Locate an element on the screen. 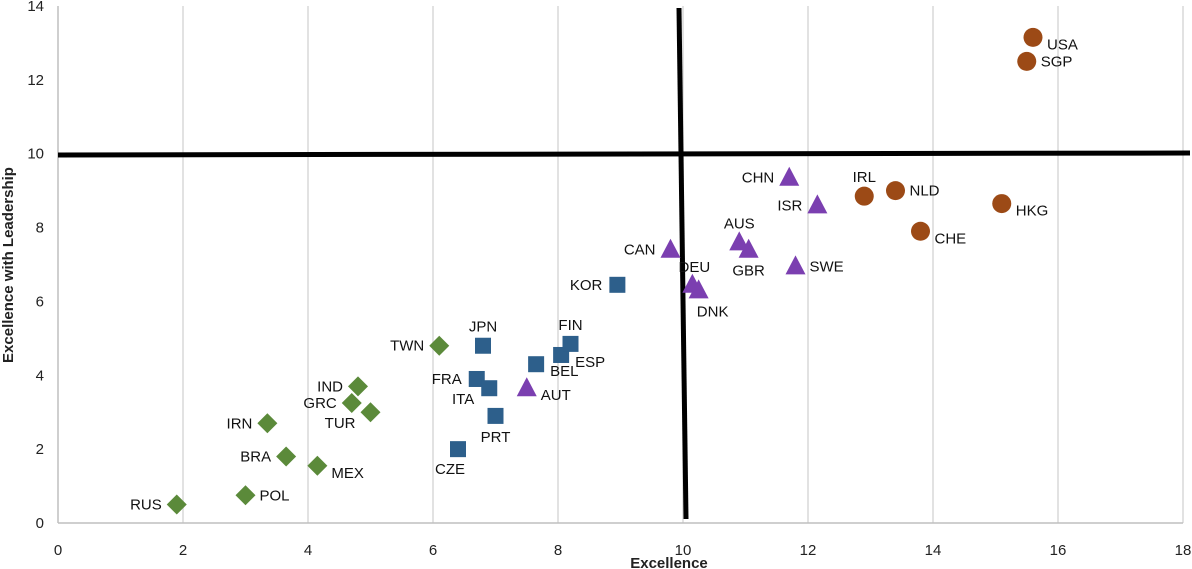  point-label-fin: FIN is located at coordinates (570, 325).